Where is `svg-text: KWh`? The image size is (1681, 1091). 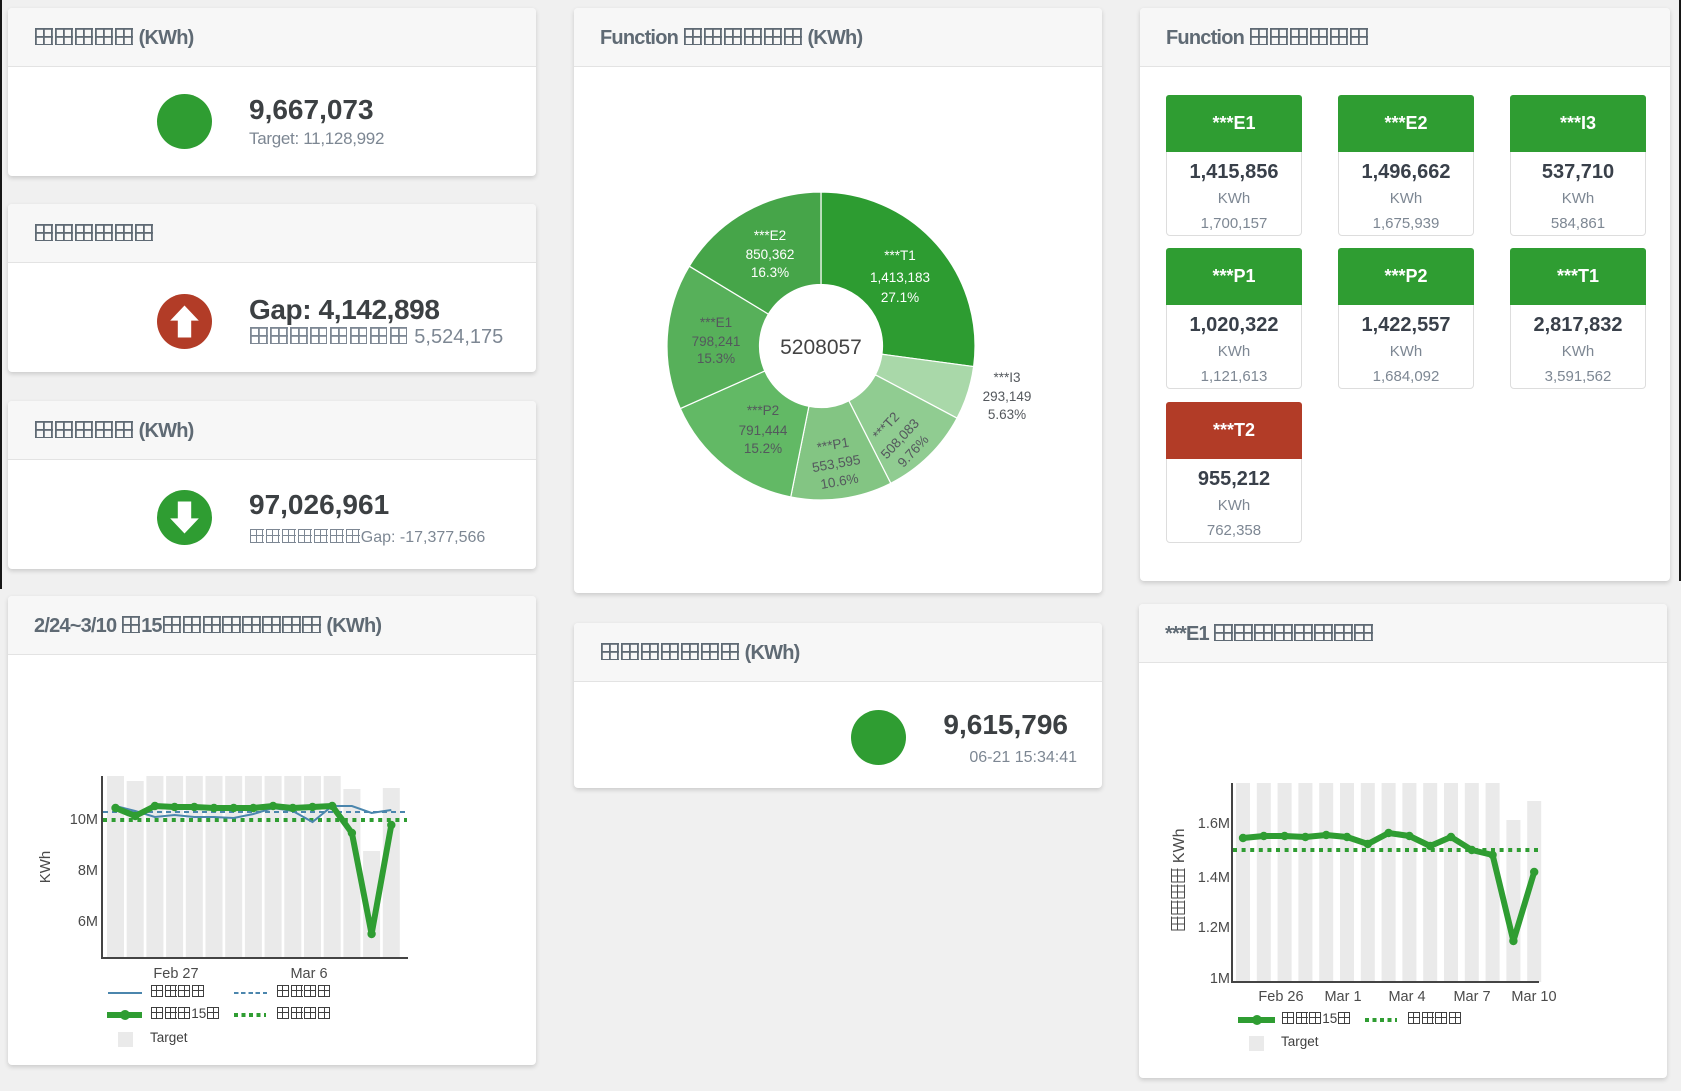
svg-text: KWh is located at coordinates (45, 867).